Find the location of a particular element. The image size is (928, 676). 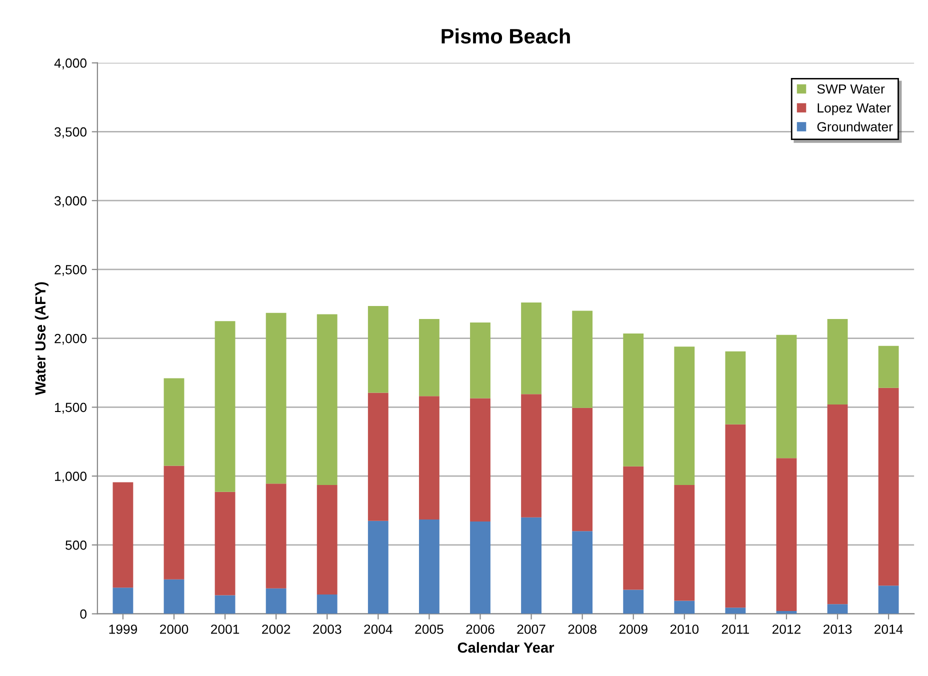

y-axis-title: Water Use (AFY) is located at coordinates (41, 339).